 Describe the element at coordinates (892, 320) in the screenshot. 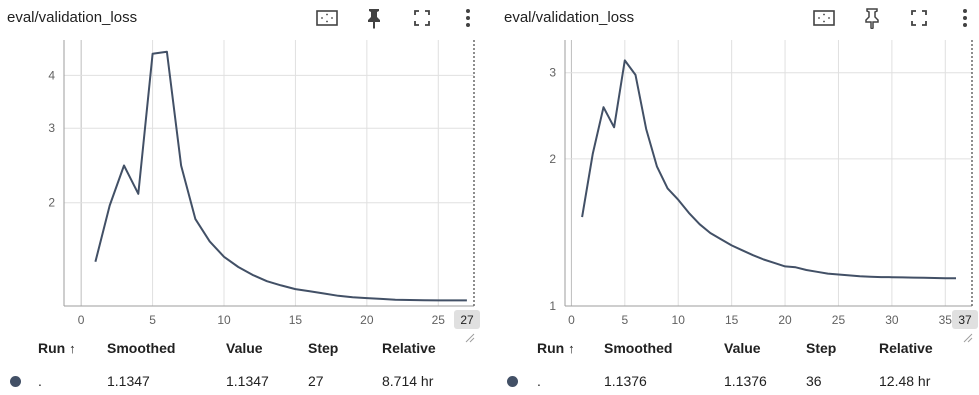

I see `x-tick-label: 30` at that location.